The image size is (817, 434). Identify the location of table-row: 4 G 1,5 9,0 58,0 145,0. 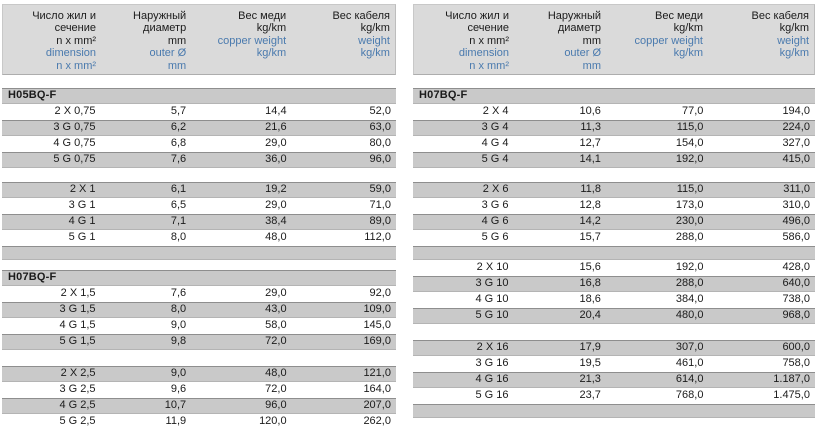
(199, 326).